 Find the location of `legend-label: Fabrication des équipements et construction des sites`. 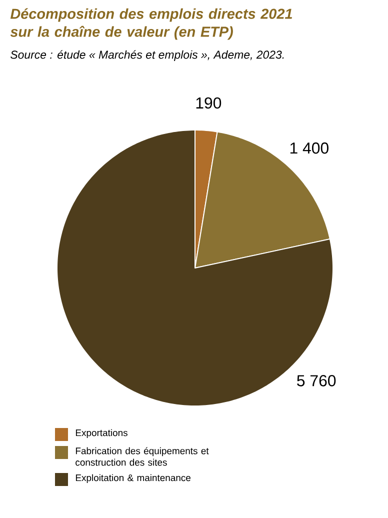

legend-label: Fabrication des équipements et construction des sites is located at coordinates (142, 456).